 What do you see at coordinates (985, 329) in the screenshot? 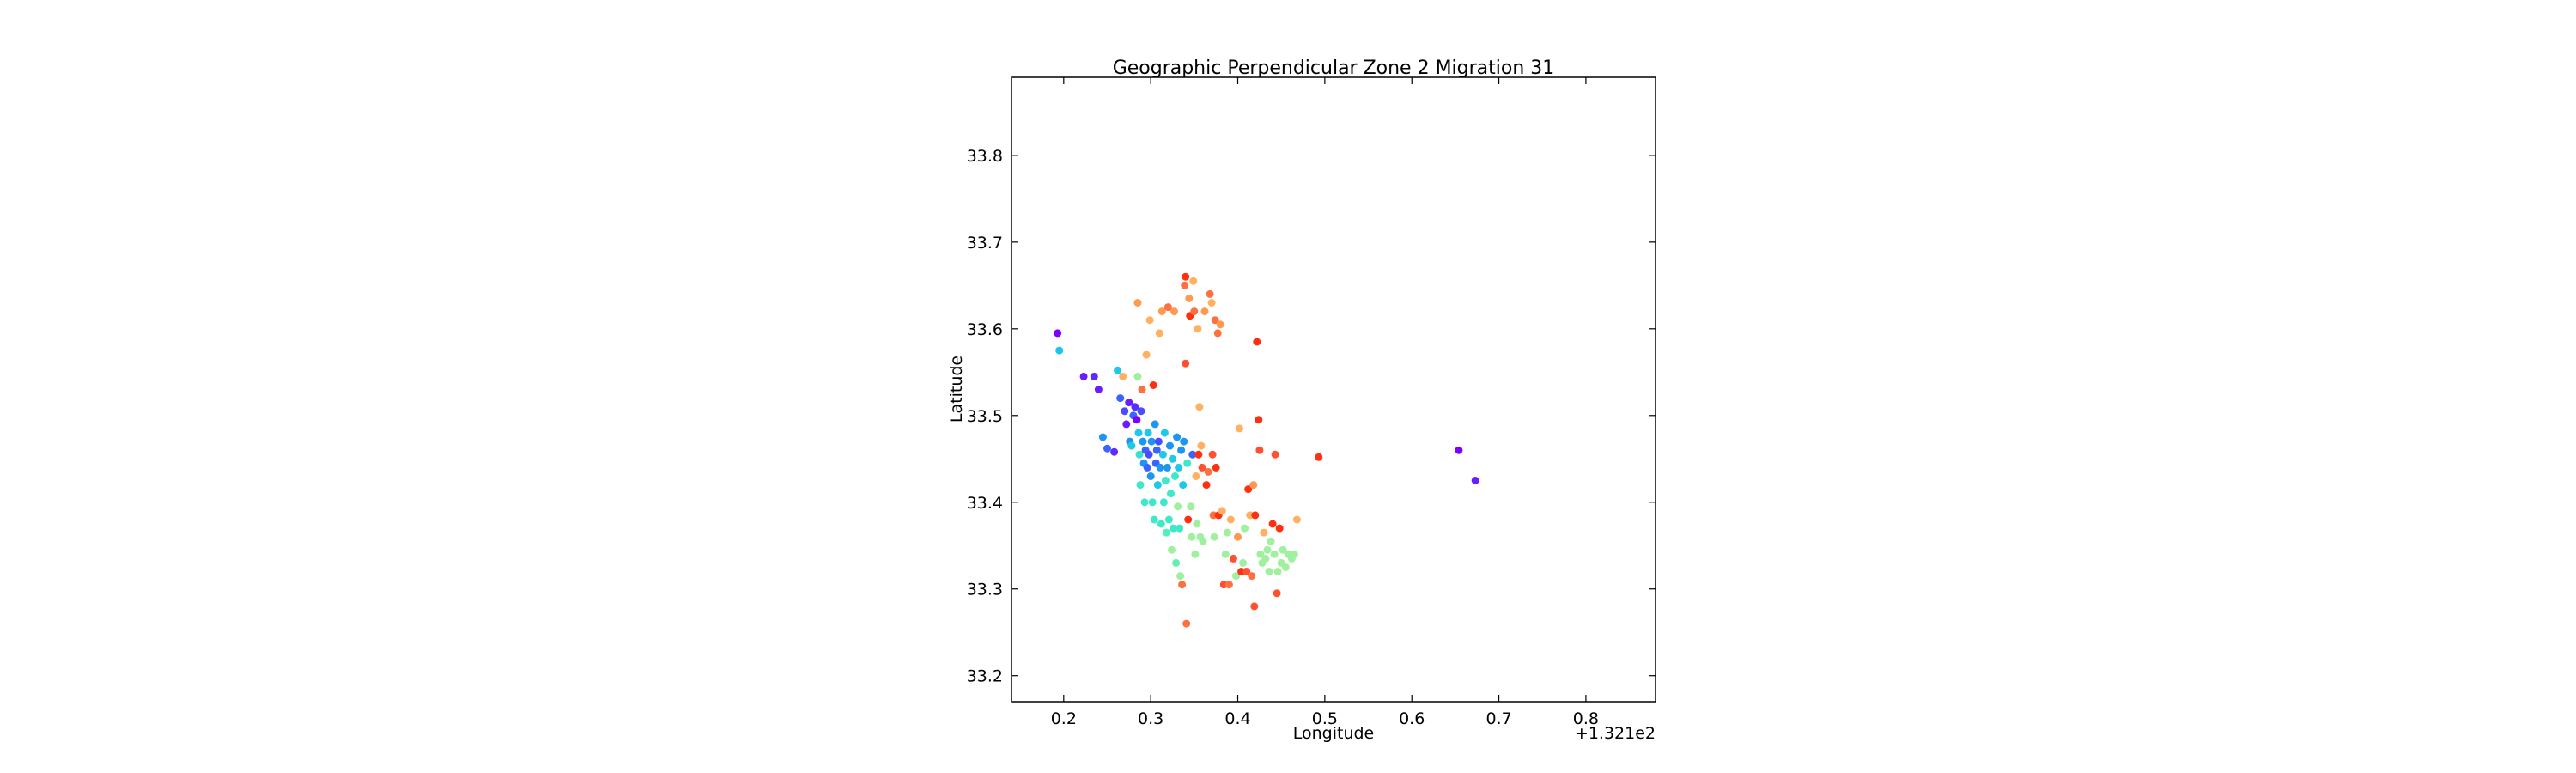
I see `y-tick-label: 33.6` at bounding box center [985, 329].